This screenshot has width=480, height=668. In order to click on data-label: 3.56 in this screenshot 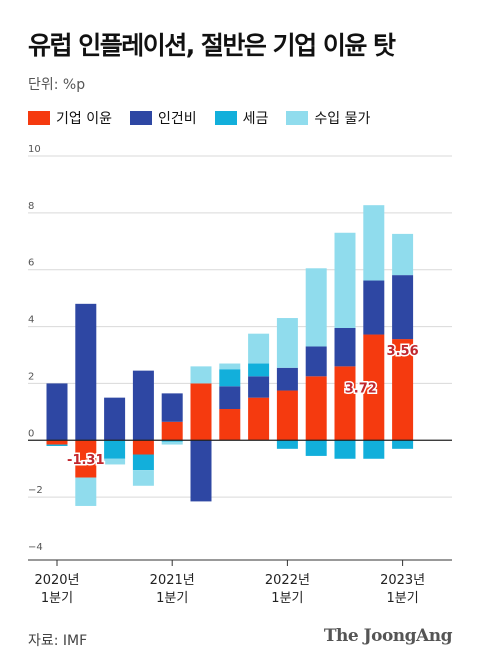, I will do `click(403, 351)`.